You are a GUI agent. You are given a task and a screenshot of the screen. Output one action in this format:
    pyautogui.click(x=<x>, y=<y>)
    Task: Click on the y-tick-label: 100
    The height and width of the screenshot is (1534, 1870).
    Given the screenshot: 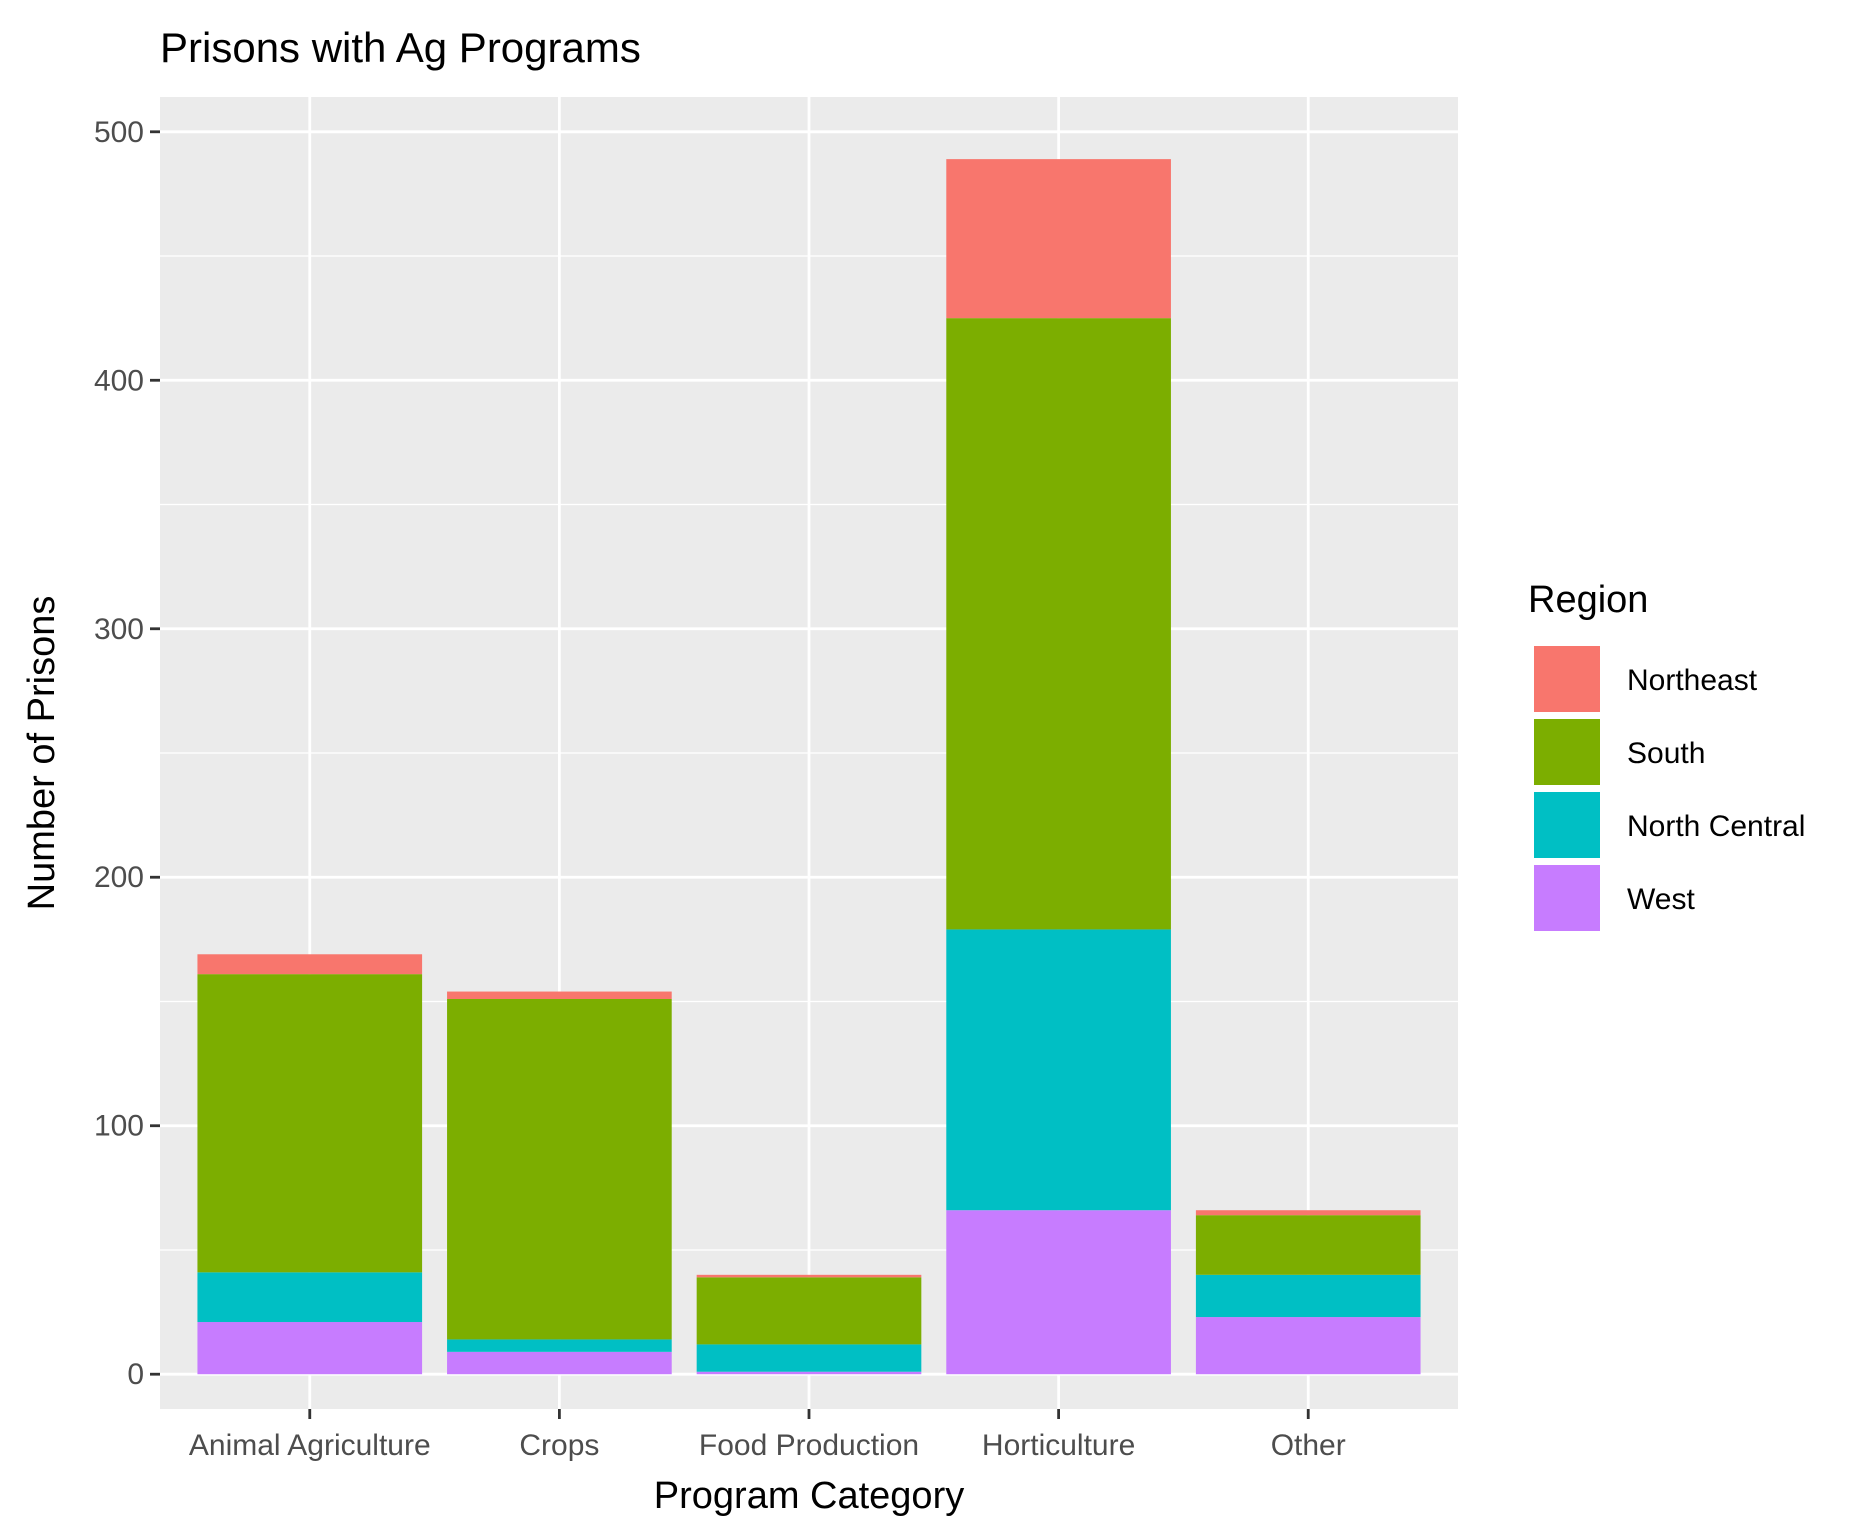 What is the action you would take?
    pyautogui.click(x=119, y=1126)
    